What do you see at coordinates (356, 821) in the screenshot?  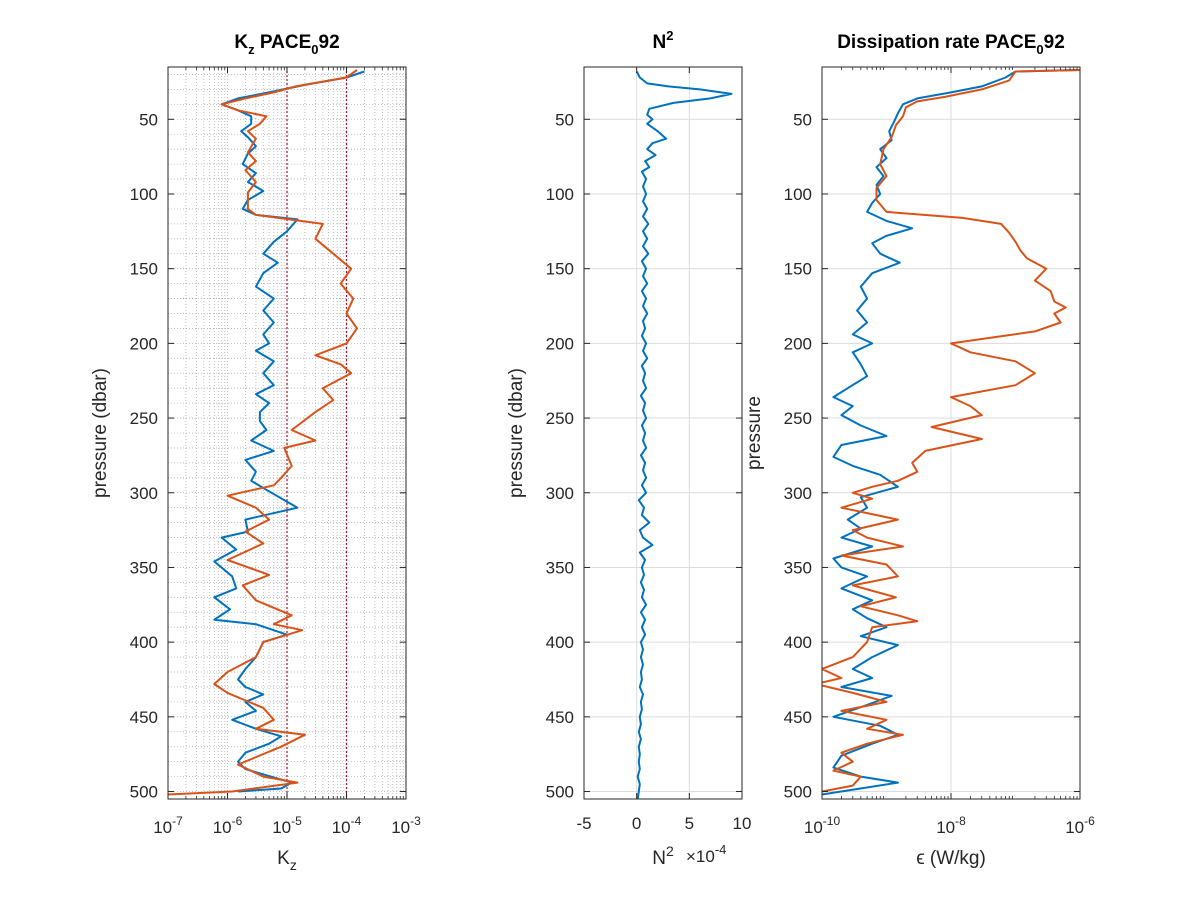 I see `tick-label-x-part: -4` at bounding box center [356, 821].